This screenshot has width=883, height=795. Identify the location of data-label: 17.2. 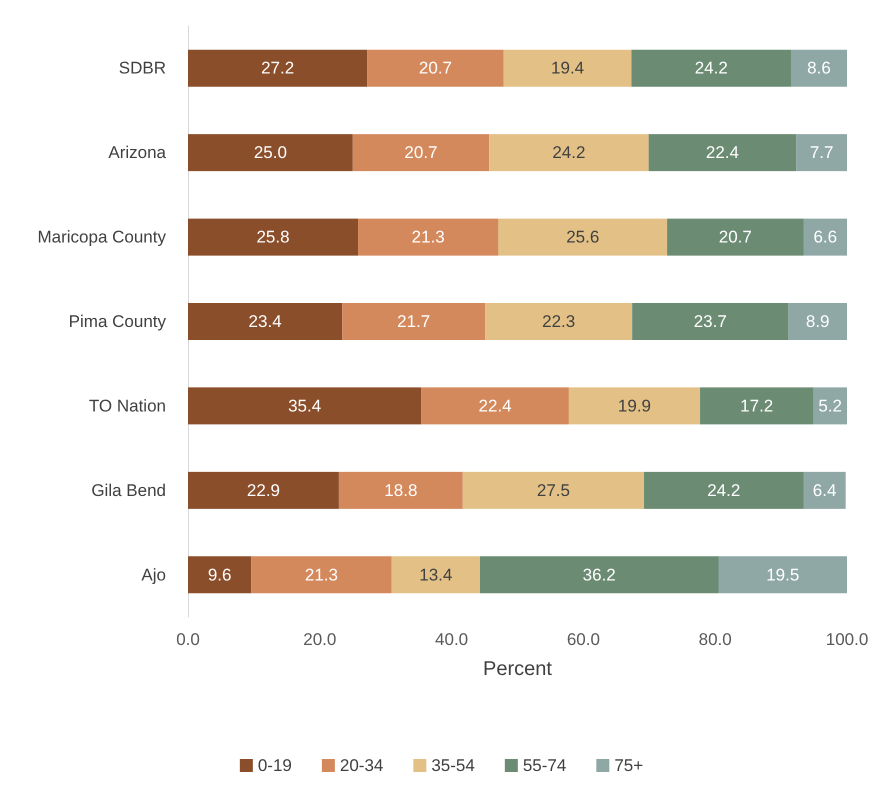
(757, 406).